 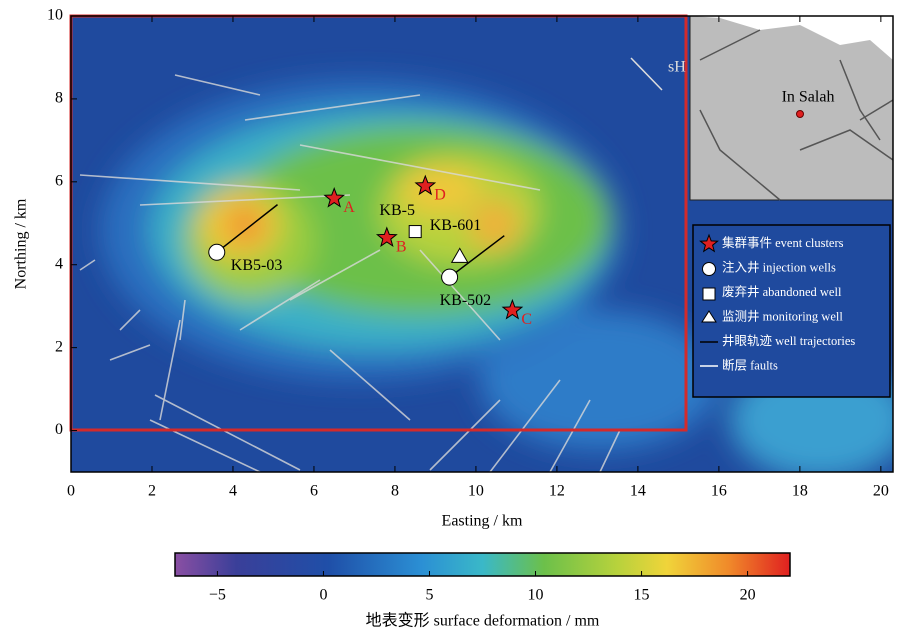 I want to click on y-tick-label: 10, so click(x=55, y=15).